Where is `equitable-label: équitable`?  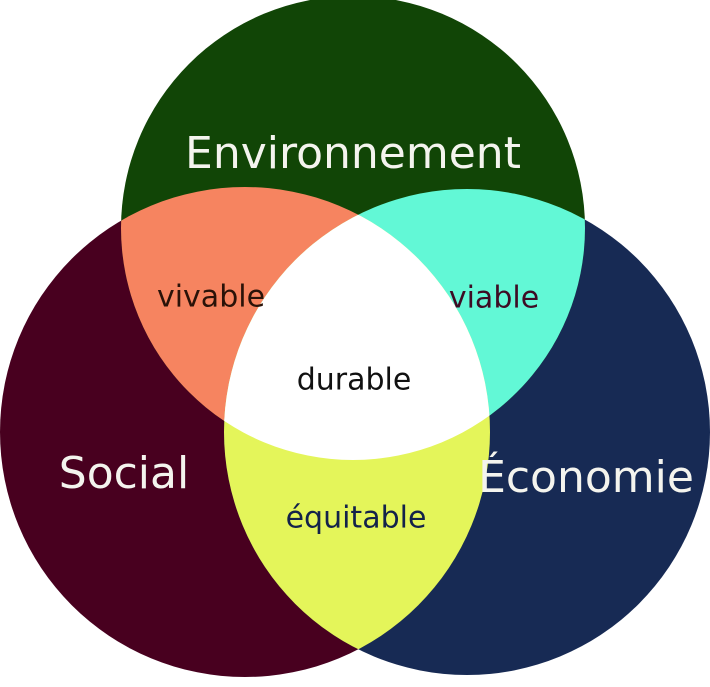 equitable-label: équitable is located at coordinates (356, 518).